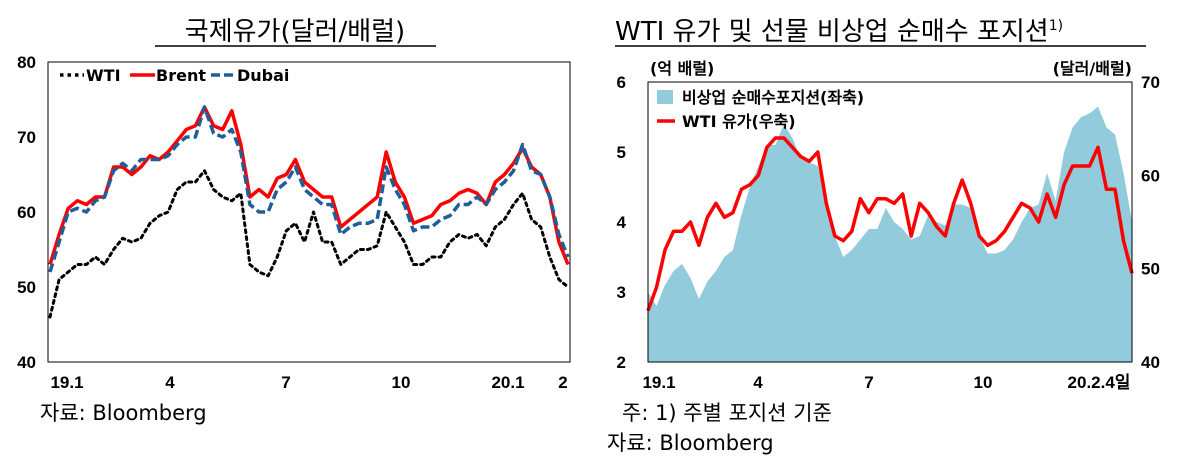 The height and width of the screenshot is (463, 1183). What do you see at coordinates (832, 32) in the screenshot?
I see `right-title-text: WTI 유가 및 선물 비상업 순매수 포지션` at bounding box center [832, 32].